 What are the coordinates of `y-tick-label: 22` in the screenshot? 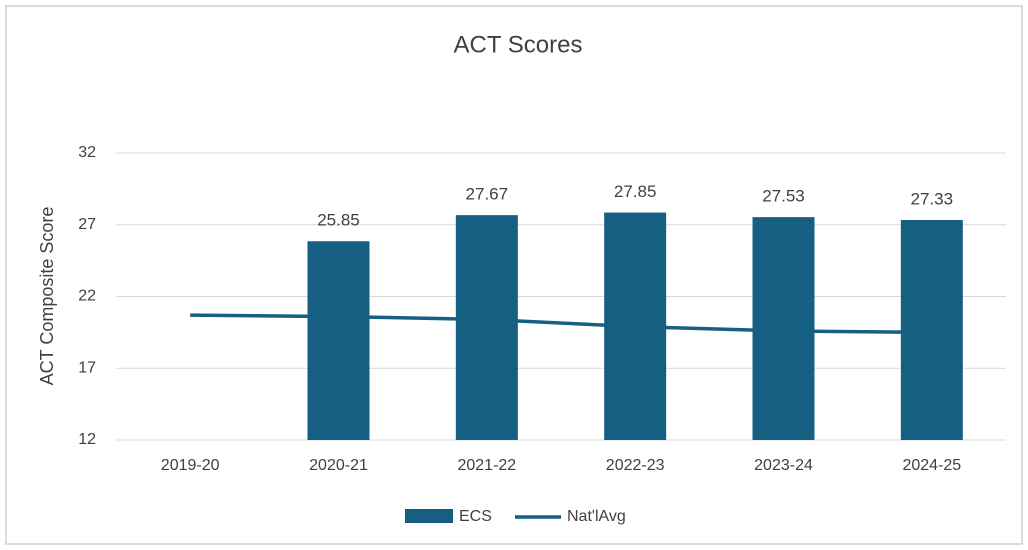 It's located at (87, 296).